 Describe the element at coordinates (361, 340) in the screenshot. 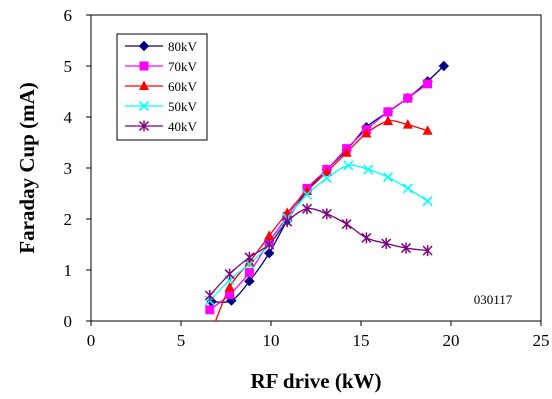

I see `x-tick-label: 15` at that location.